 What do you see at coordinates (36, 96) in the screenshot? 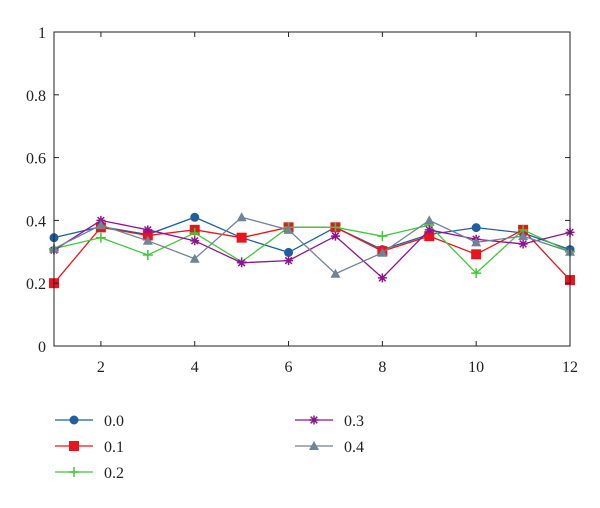
I see `y-tick-label: 0.8` at bounding box center [36, 96].